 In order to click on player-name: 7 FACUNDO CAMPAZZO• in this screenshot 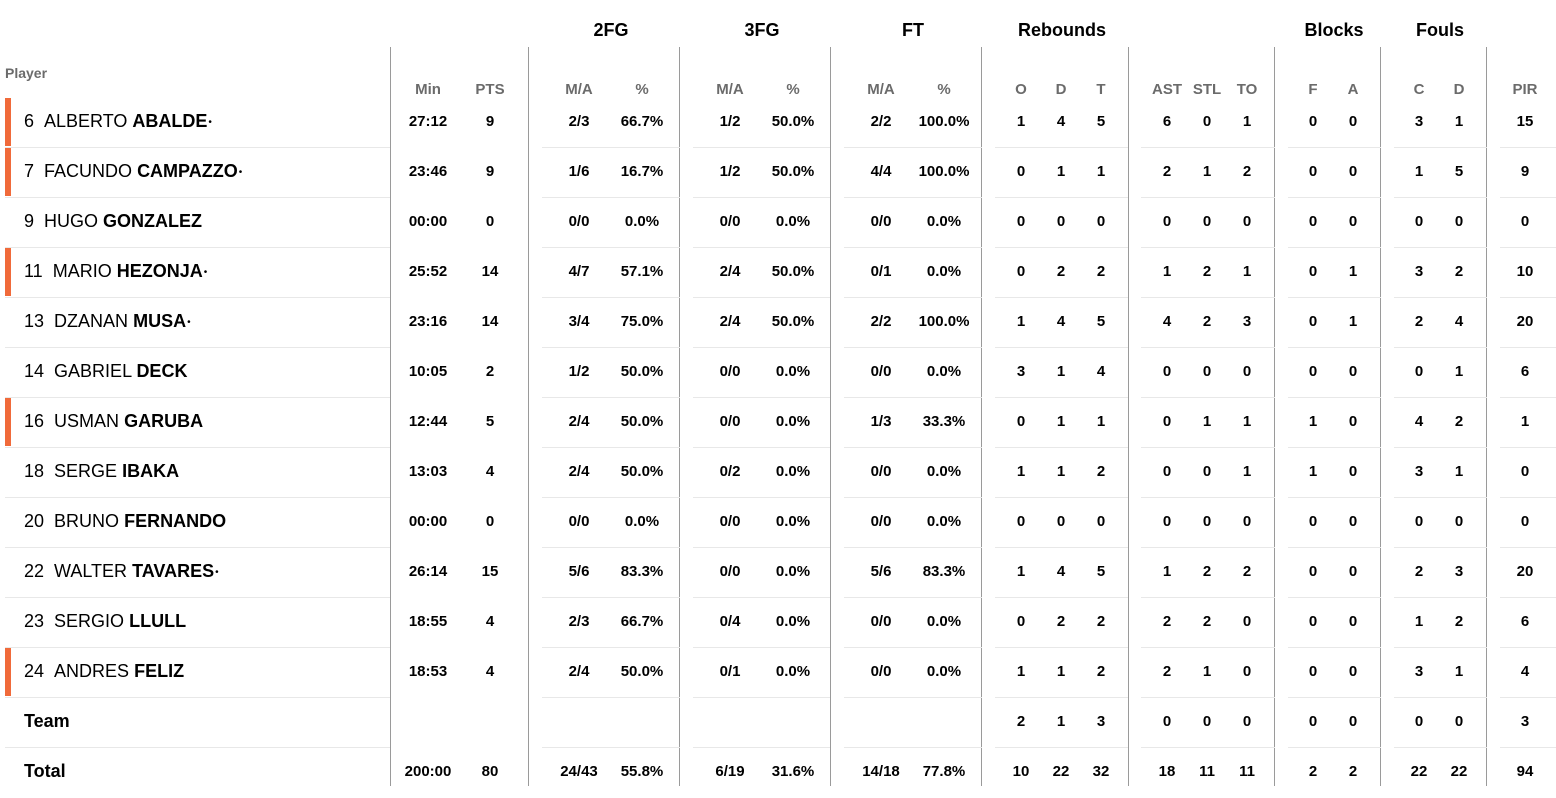, I will do `click(133, 171)`.